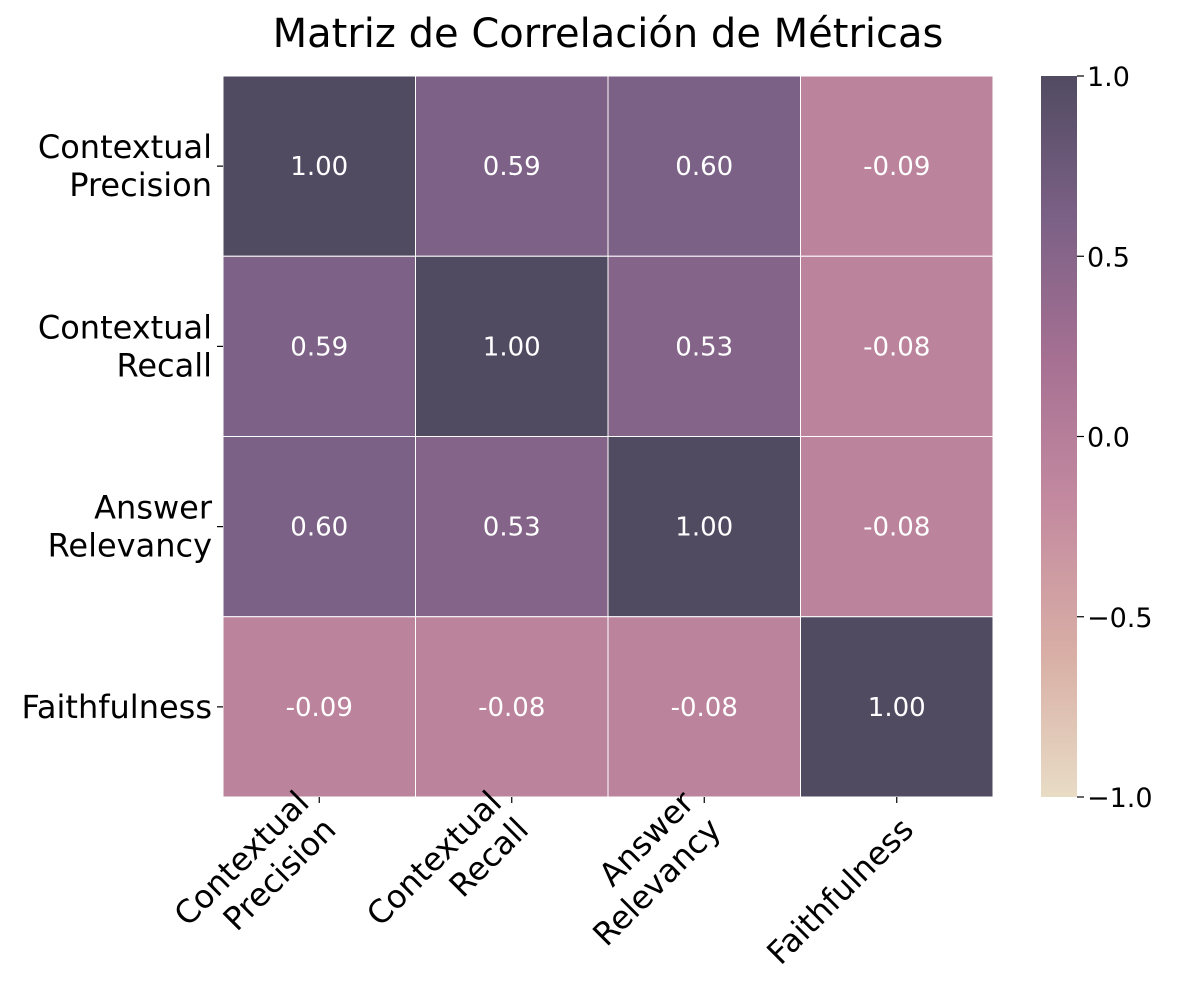  Describe the element at coordinates (1120, 618) in the screenshot. I see `colorbar-tick-label: −0.5` at that location.